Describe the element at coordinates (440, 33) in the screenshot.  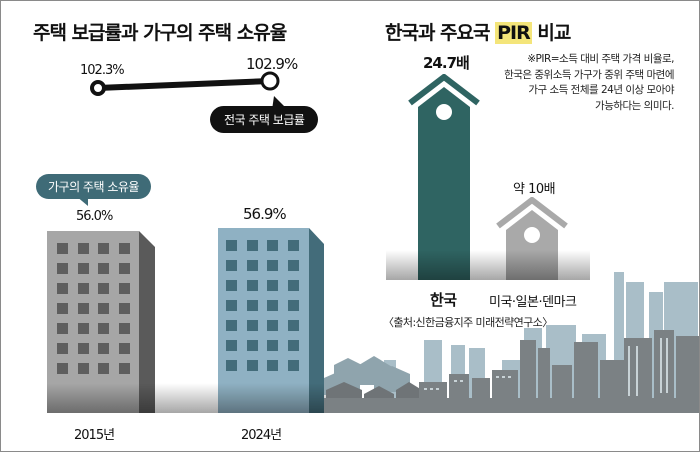
I see `right-title-prefix: 한국과 주요국` at that location.